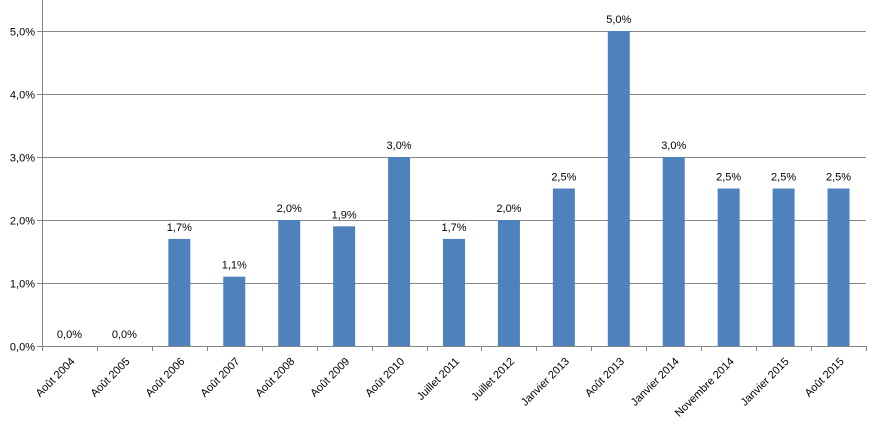 This screenshot has height=435, width=883. What do you see at coordinates (438, 379) in the screenshot?
I see `x-tick-label: Juillet 2011` at bounding box center [438, 379].